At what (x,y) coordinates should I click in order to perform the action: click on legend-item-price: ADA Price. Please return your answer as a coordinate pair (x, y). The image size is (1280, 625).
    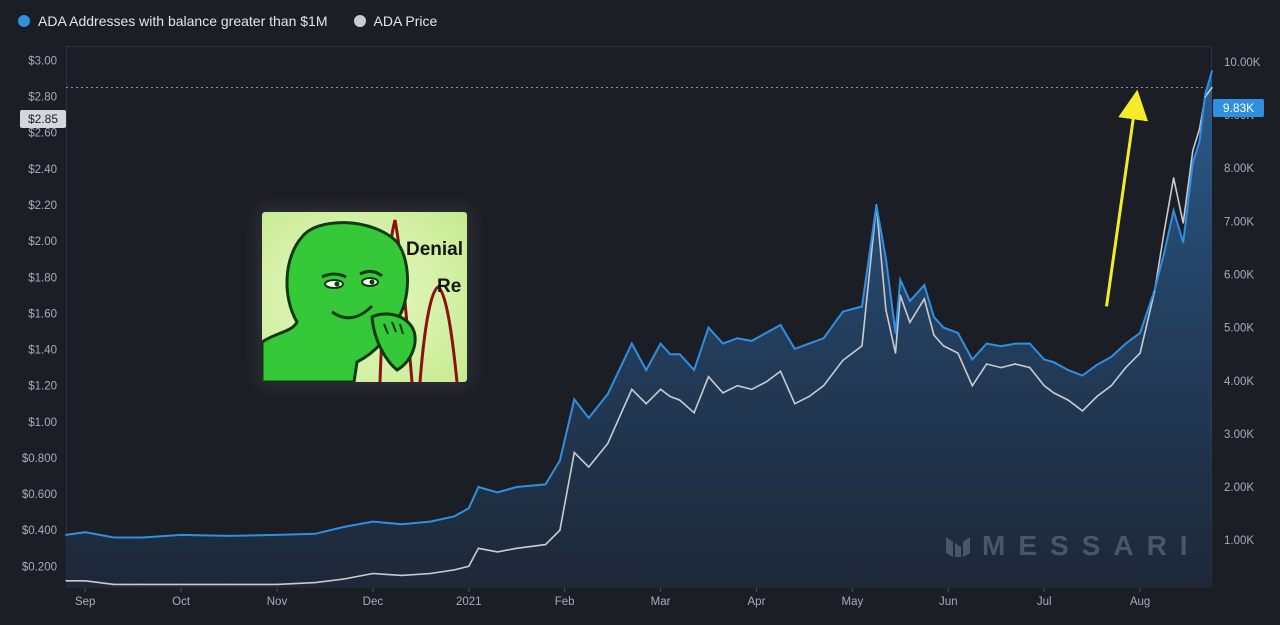
    Looking at the image, I should click on (395, 21).